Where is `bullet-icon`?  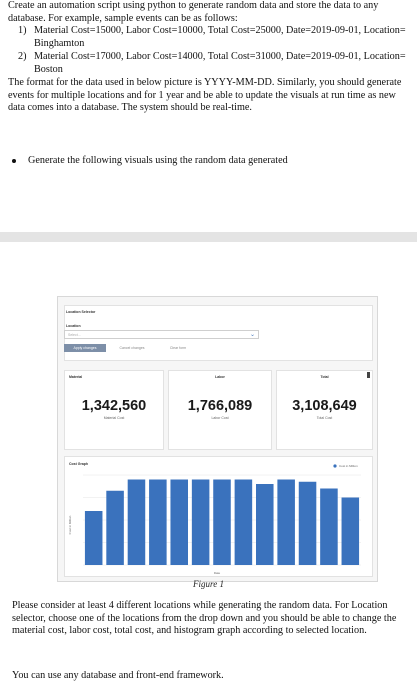 bullet-icon is located at coordinates (14, 161).